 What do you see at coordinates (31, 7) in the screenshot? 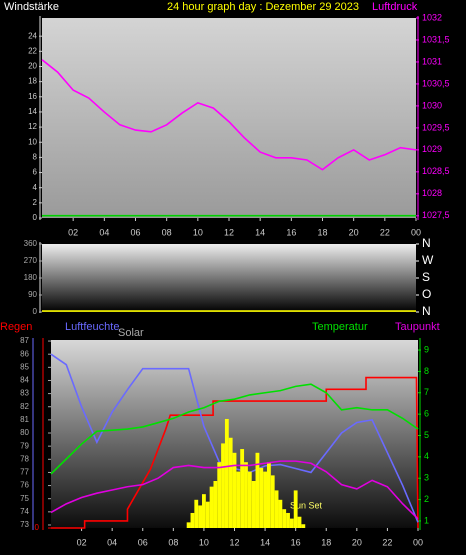
I see `axis-label: Windstärke` at bounding box center [31, 7].